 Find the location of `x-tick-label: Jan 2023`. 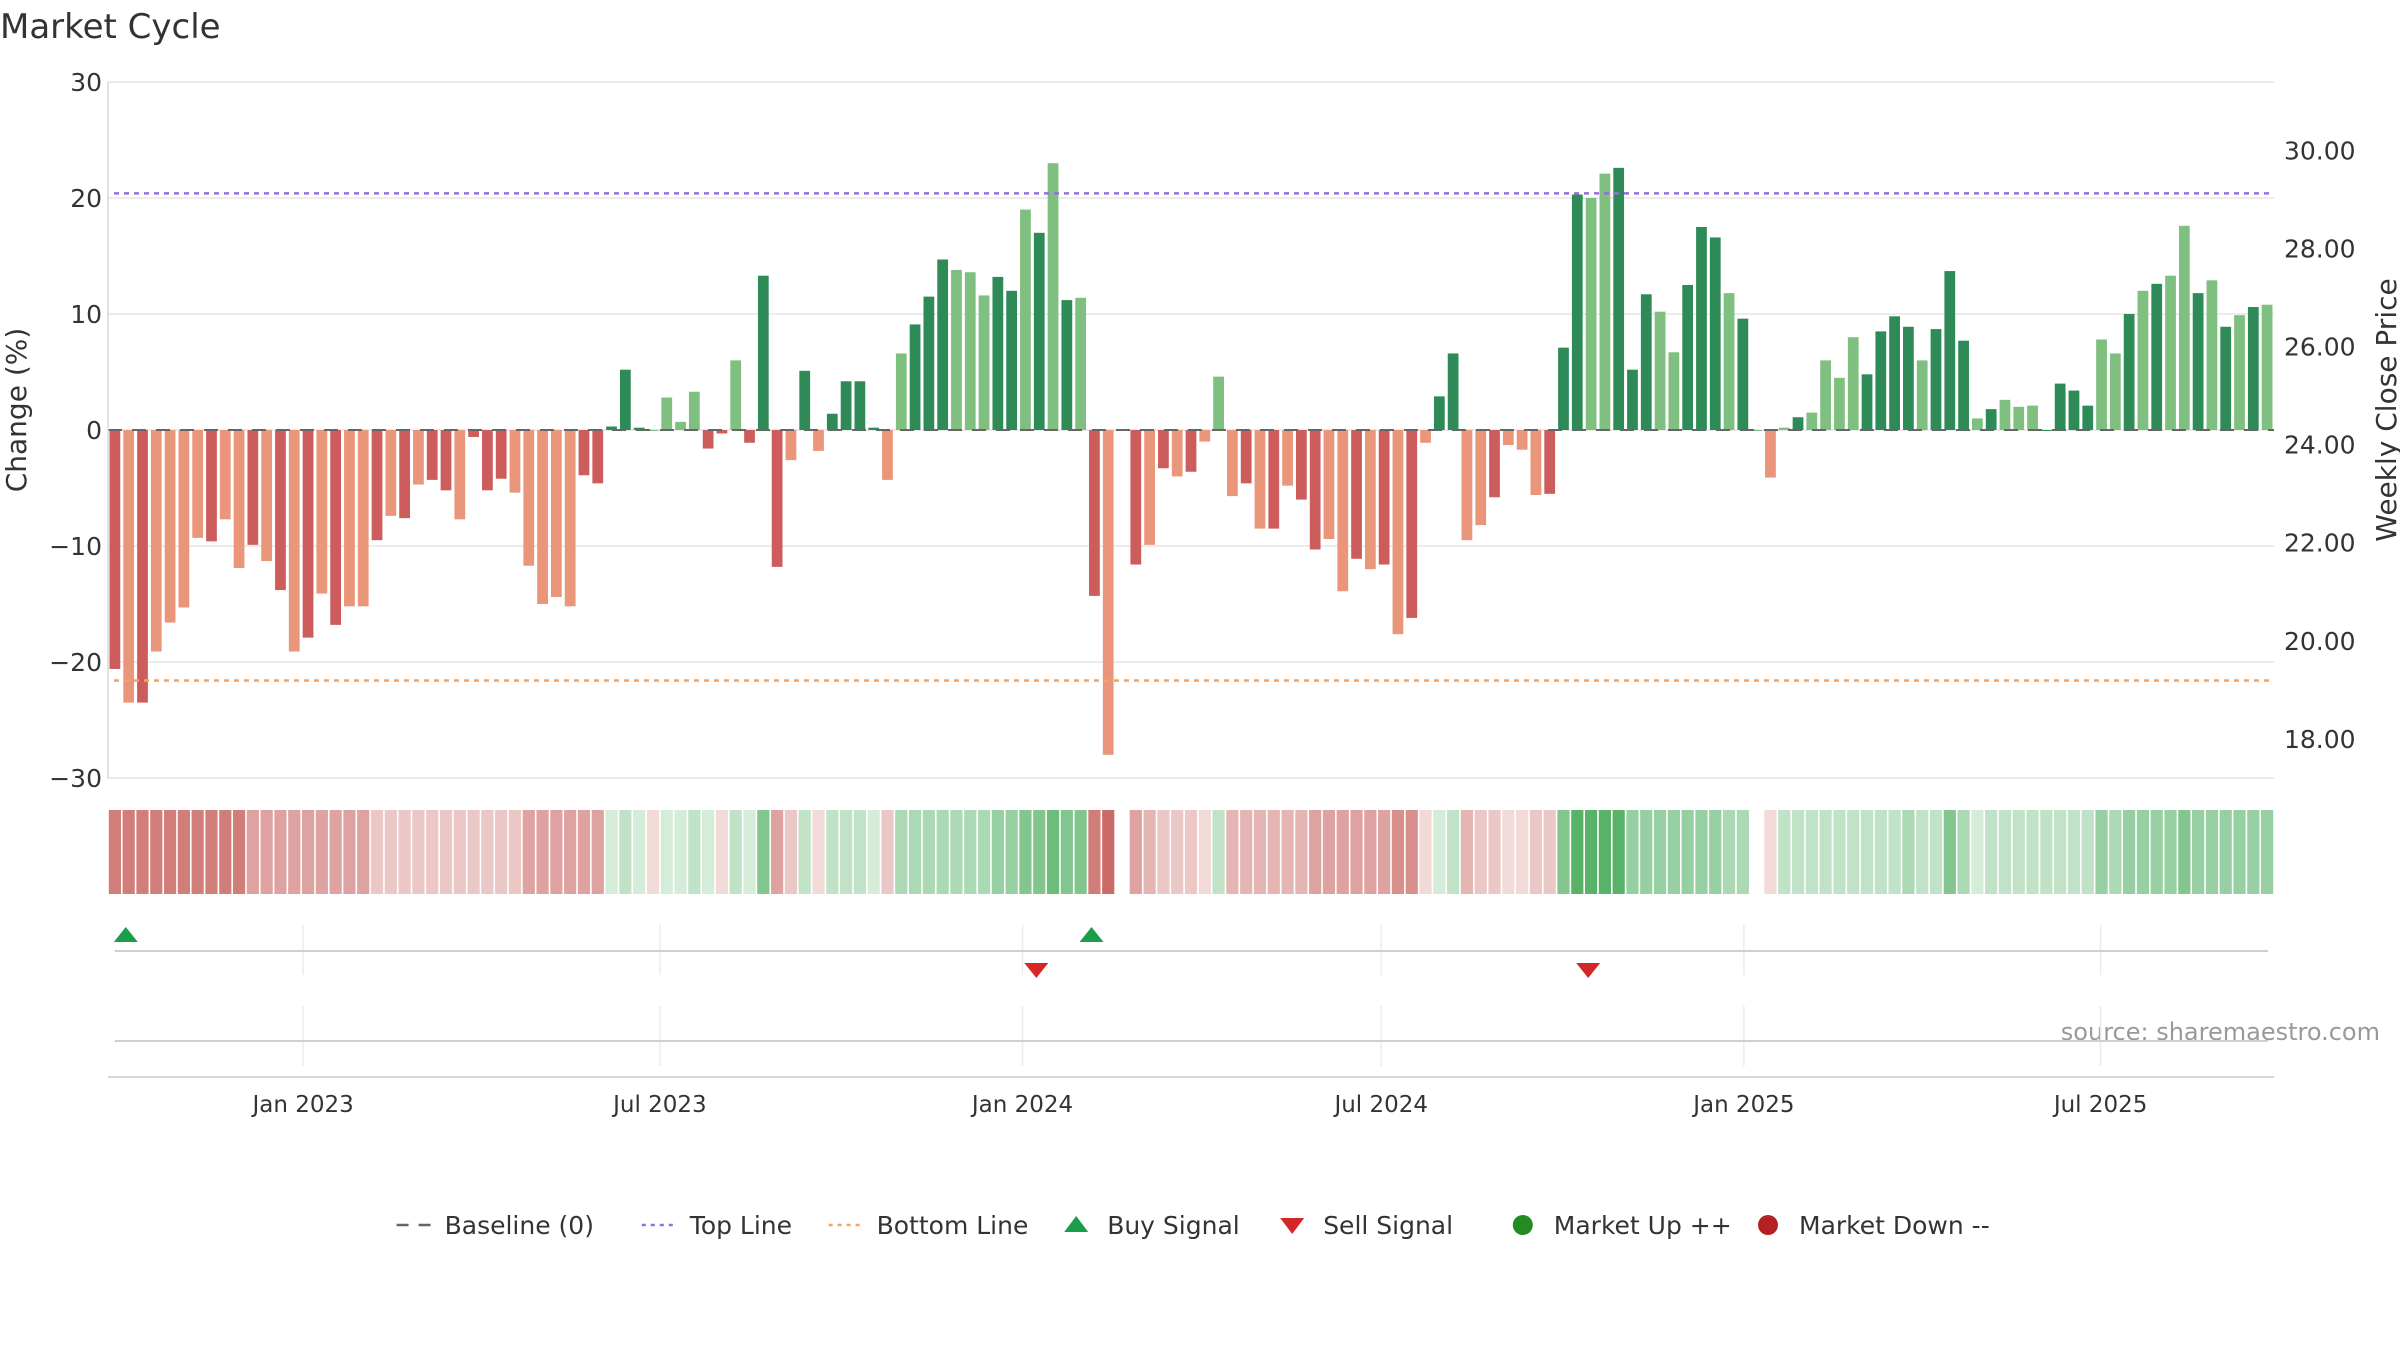

x-tick-label: Jan 2023 is located at coordinates (302, 1105).